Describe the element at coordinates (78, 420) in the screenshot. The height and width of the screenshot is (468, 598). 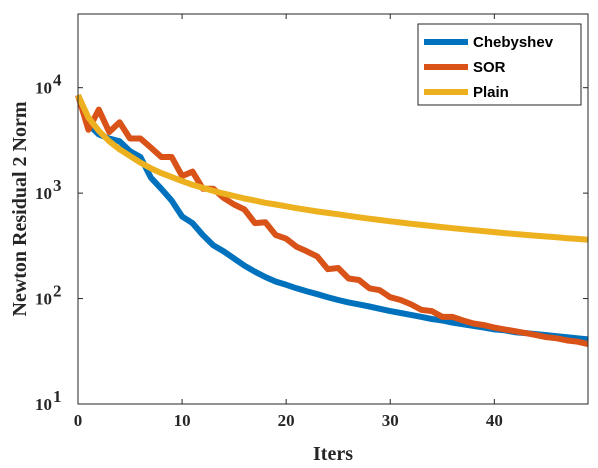
I see `x-tick-label: 0` at that location.